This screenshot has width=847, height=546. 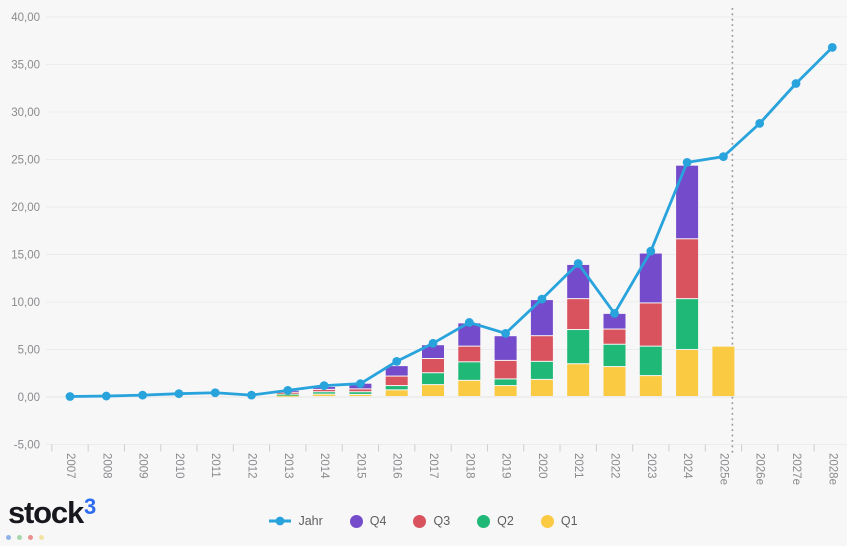 I want to click on bar-segment-q1-2022, so click(x=614, y=381).